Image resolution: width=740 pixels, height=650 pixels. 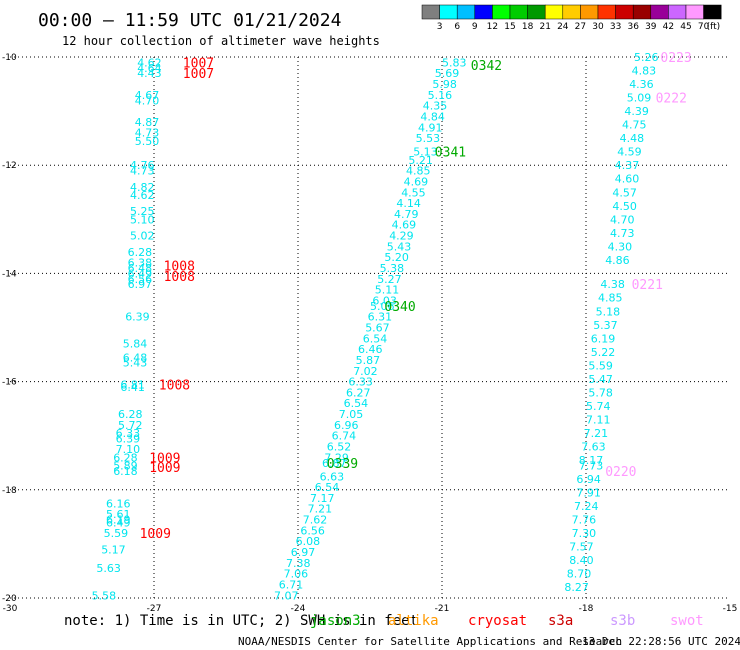 What do you see at coordinates (598, 27) in the screenshot?
I see `colorbar-label: 30` at bounding box center [598, 27].